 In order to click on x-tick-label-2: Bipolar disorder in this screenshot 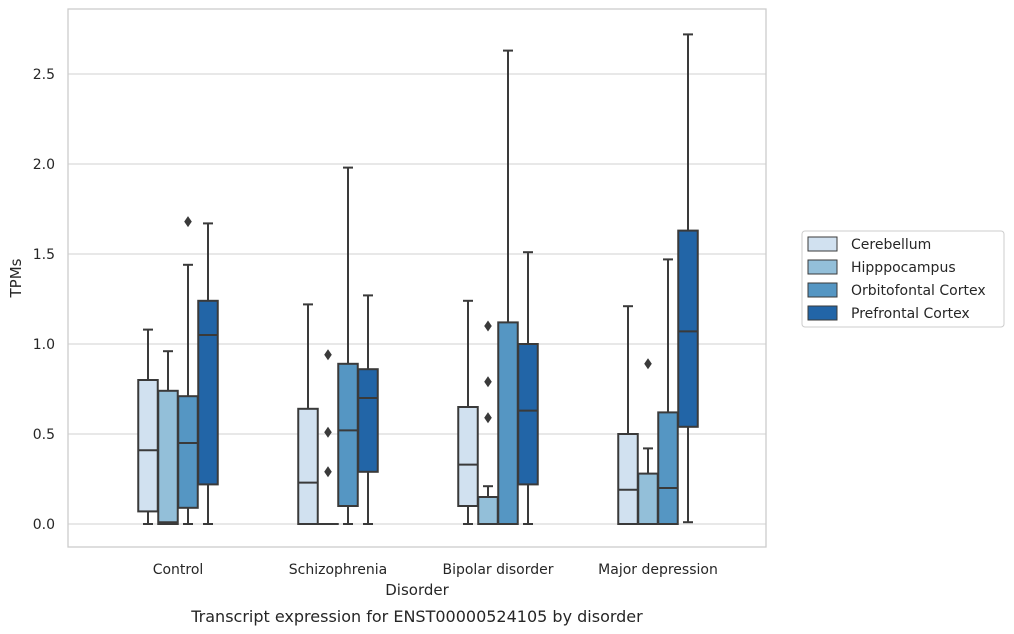, I will do `click(497, 570)`.